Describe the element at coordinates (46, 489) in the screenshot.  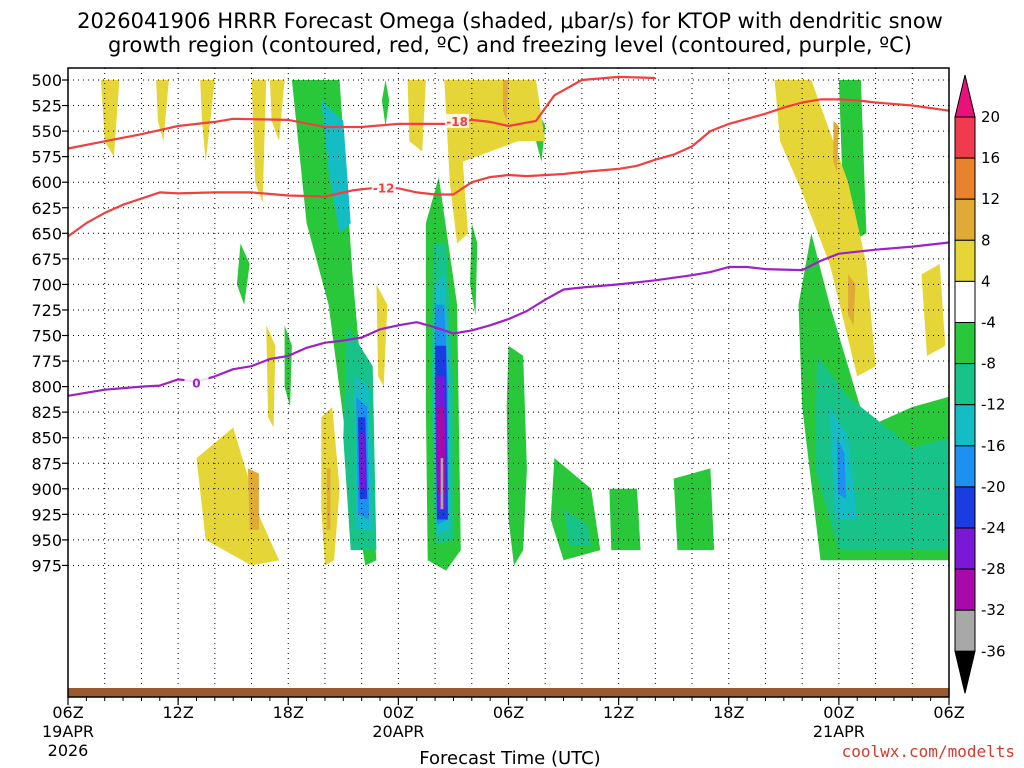
I see `y-tick-label-16: 900` at that location.